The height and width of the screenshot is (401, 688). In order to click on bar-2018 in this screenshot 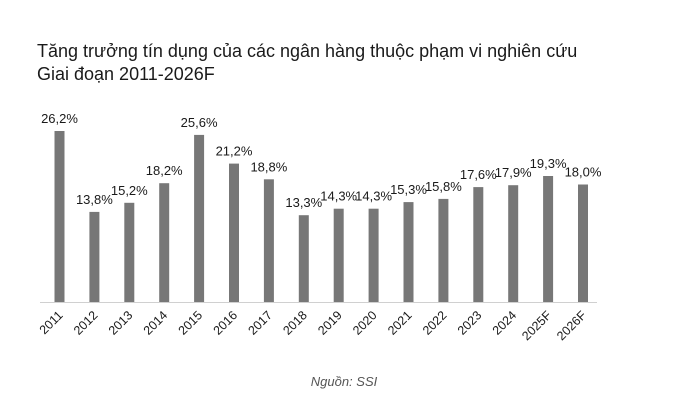, I will do `click(303, 258)`.